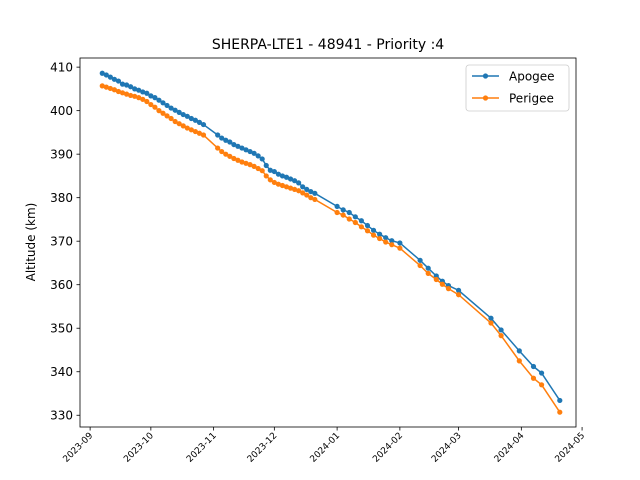  Describe the element at coordinates (61, 67) in the screenshot. I see `y-tick-label: 410` at that location.